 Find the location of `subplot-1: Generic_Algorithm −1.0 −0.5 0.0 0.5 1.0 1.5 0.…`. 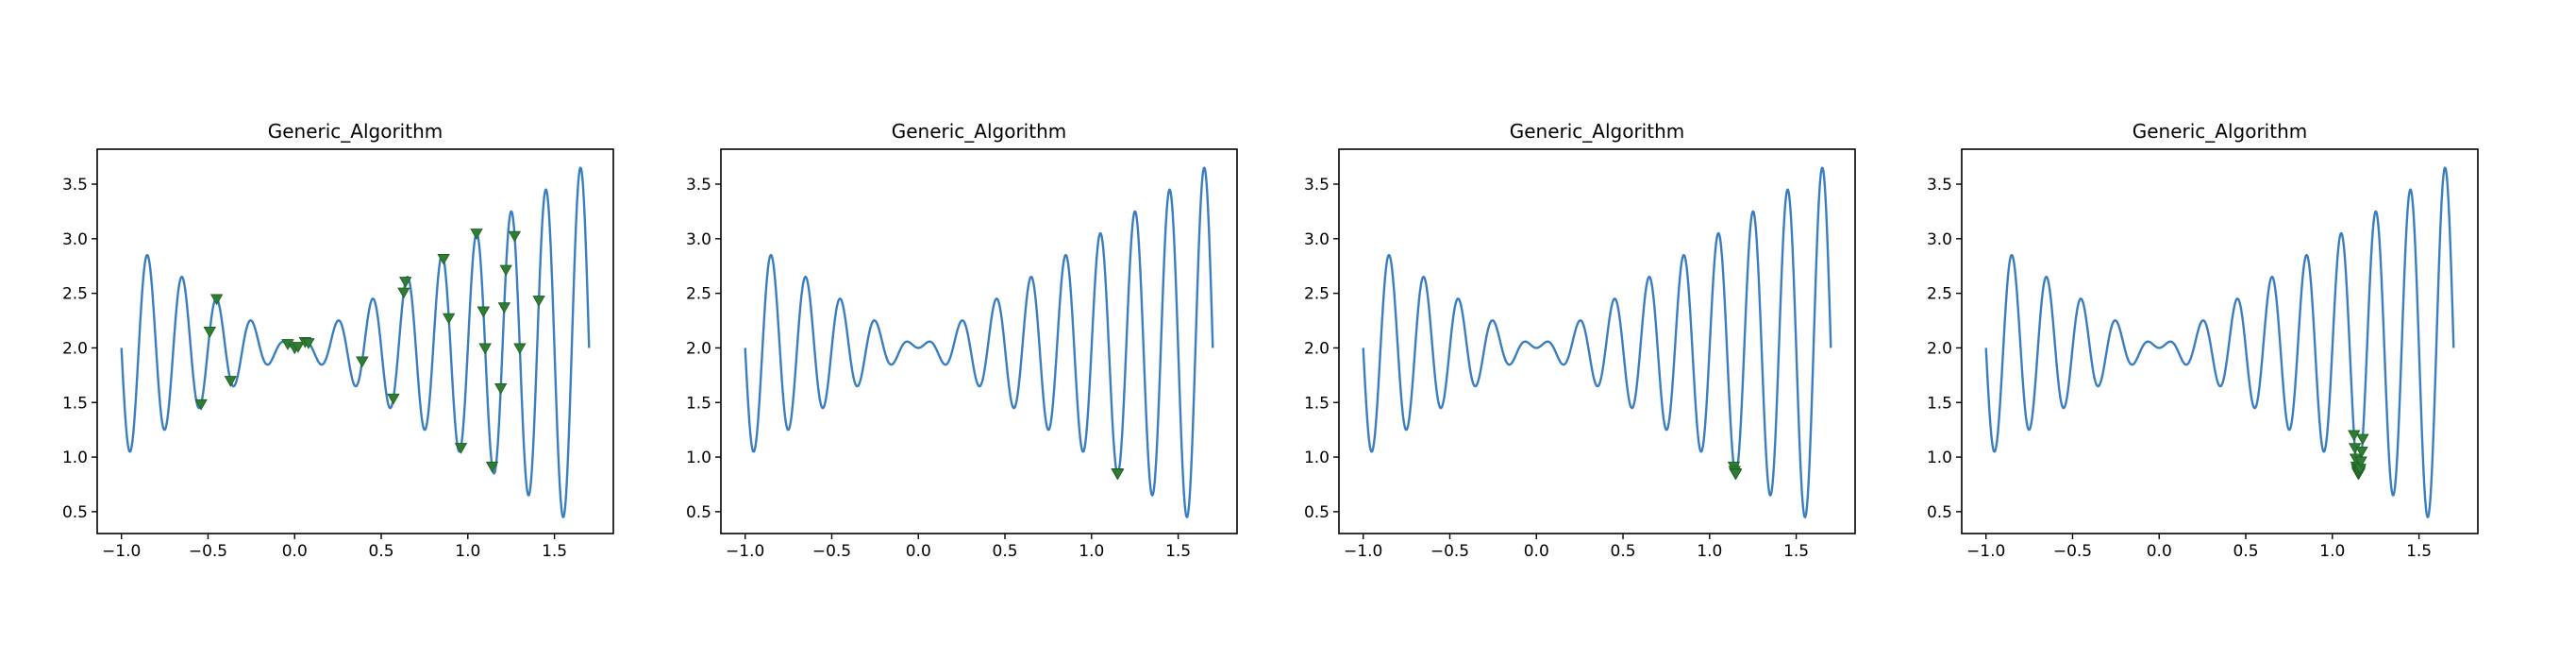

subplot-1: Generic_Algorithm −1.0 −0.5 0.0 0.5 1.0 1.5 0.… is located at coordinates (338, 340).